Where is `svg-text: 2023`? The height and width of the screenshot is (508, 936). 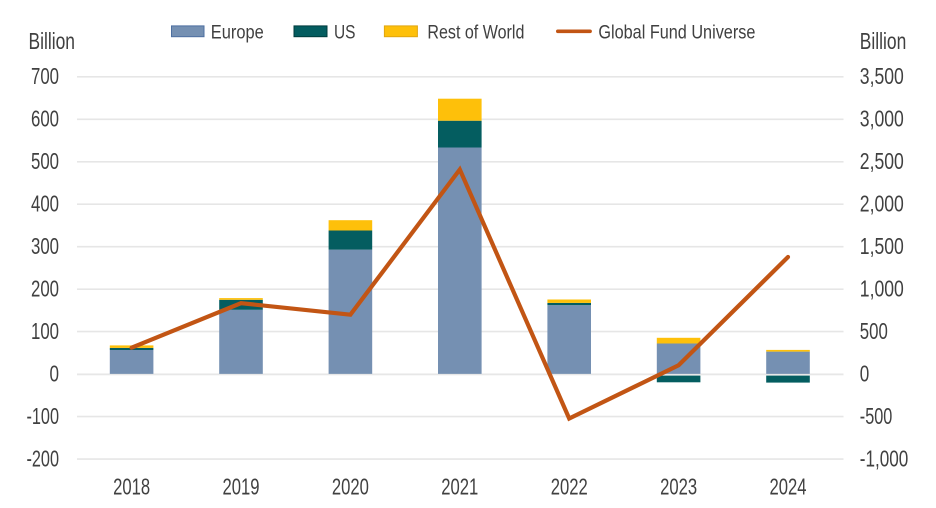
svg-text: 2023 is located at coordinates (678, 487).